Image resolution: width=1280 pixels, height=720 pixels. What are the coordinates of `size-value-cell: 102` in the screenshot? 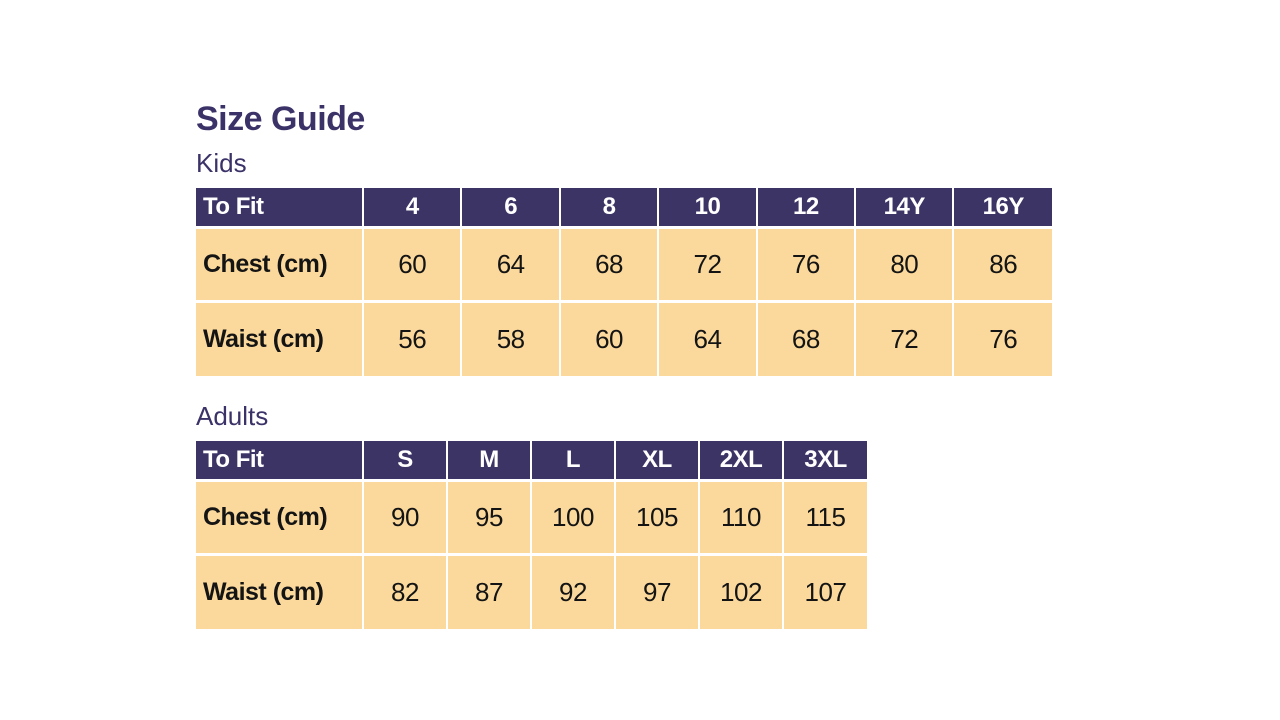 It's located at (741, 591).